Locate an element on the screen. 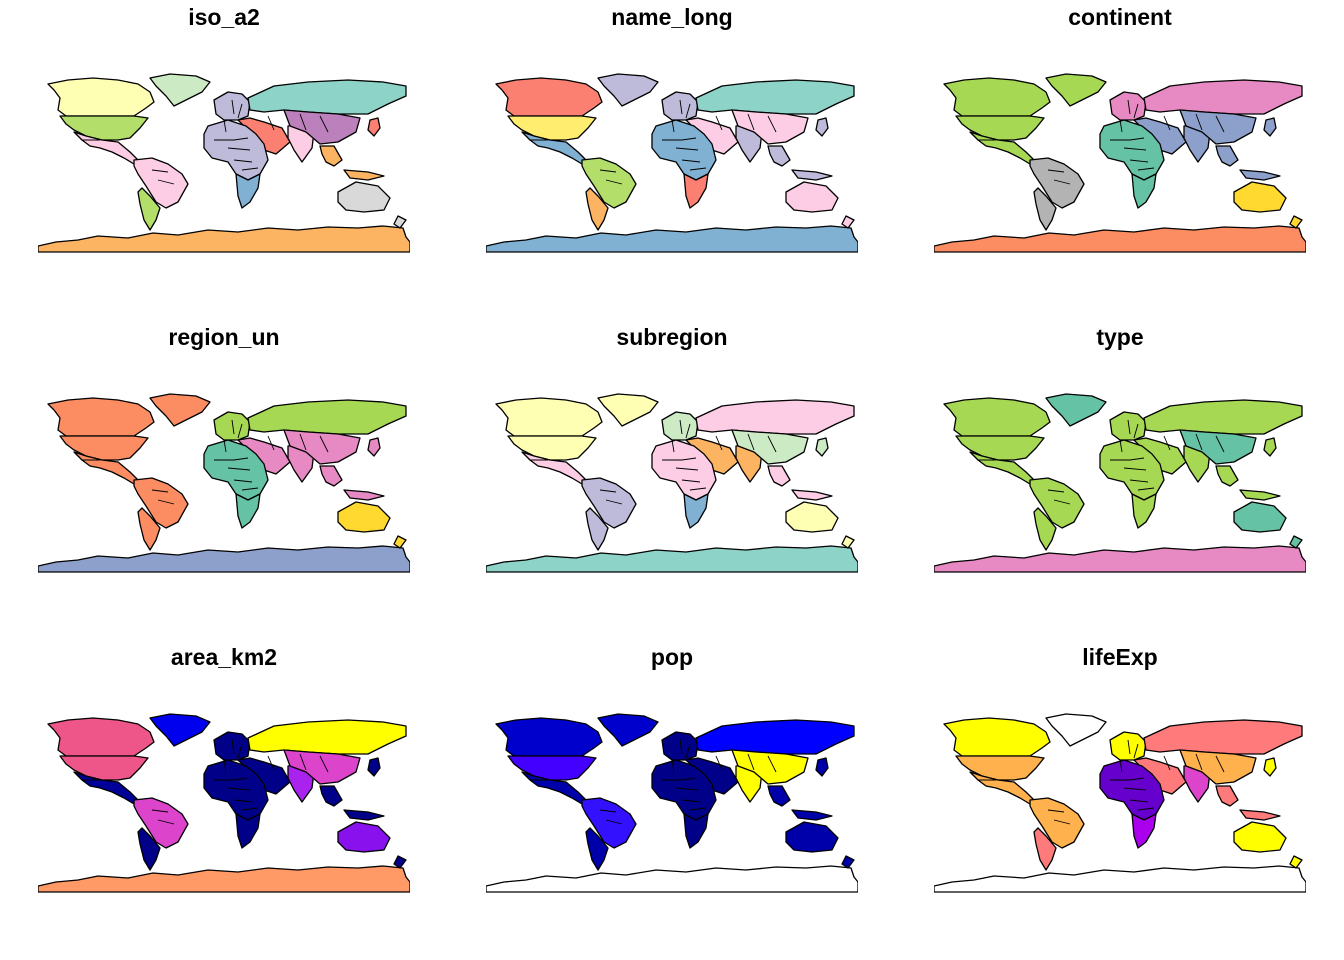  map-panel-iso-a2: iso_a2 is located at coordinates (224, 160).